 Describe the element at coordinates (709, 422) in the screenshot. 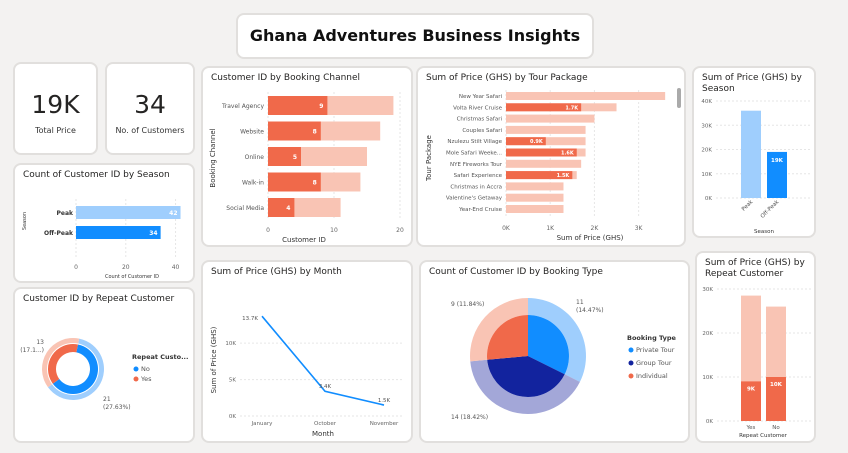

I see `price-repeat-tick-label: 0K` at that location.